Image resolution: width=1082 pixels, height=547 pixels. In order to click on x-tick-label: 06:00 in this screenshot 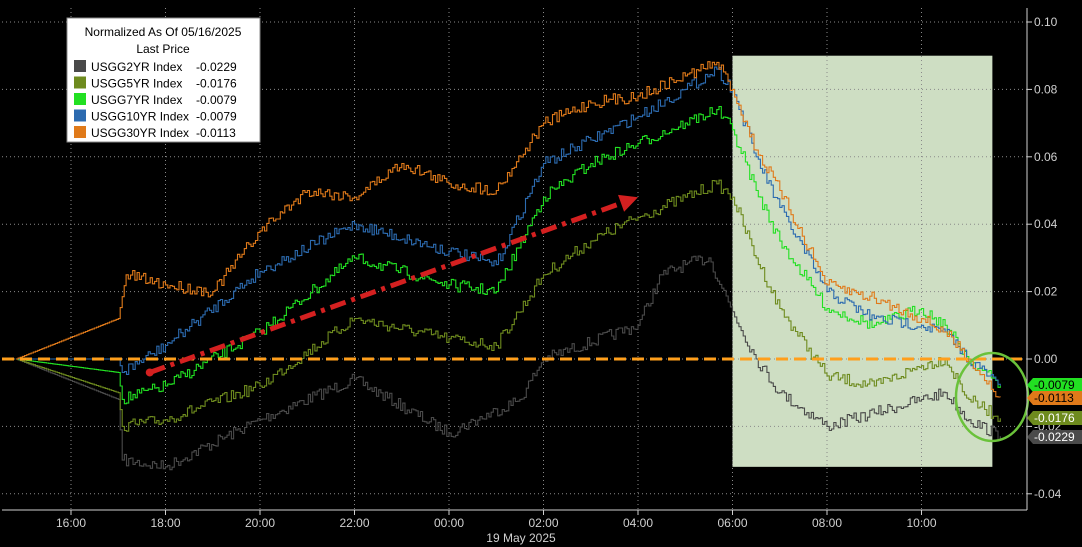, I will do `click(732, 523)`.